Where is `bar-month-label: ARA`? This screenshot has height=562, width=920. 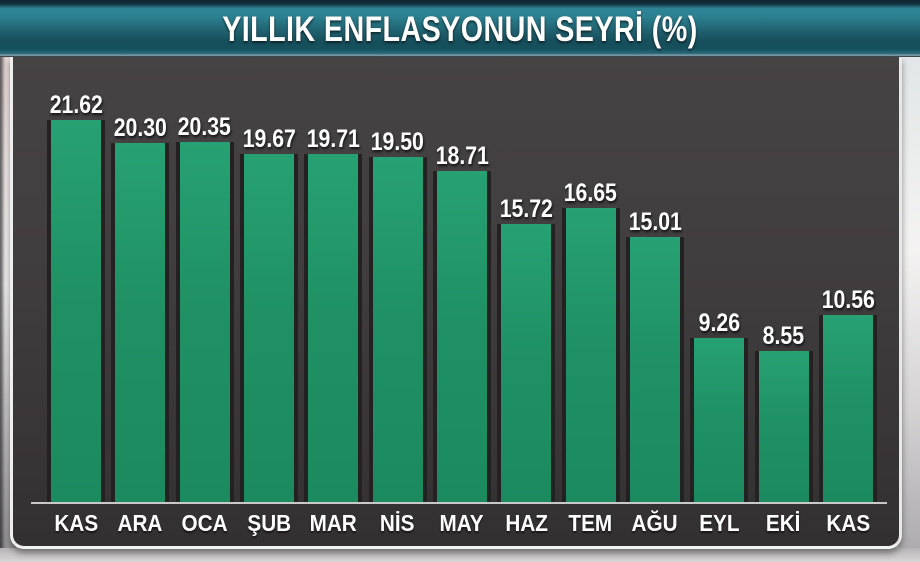 bar-month-label: ARA is located at coordinates (140, 522).